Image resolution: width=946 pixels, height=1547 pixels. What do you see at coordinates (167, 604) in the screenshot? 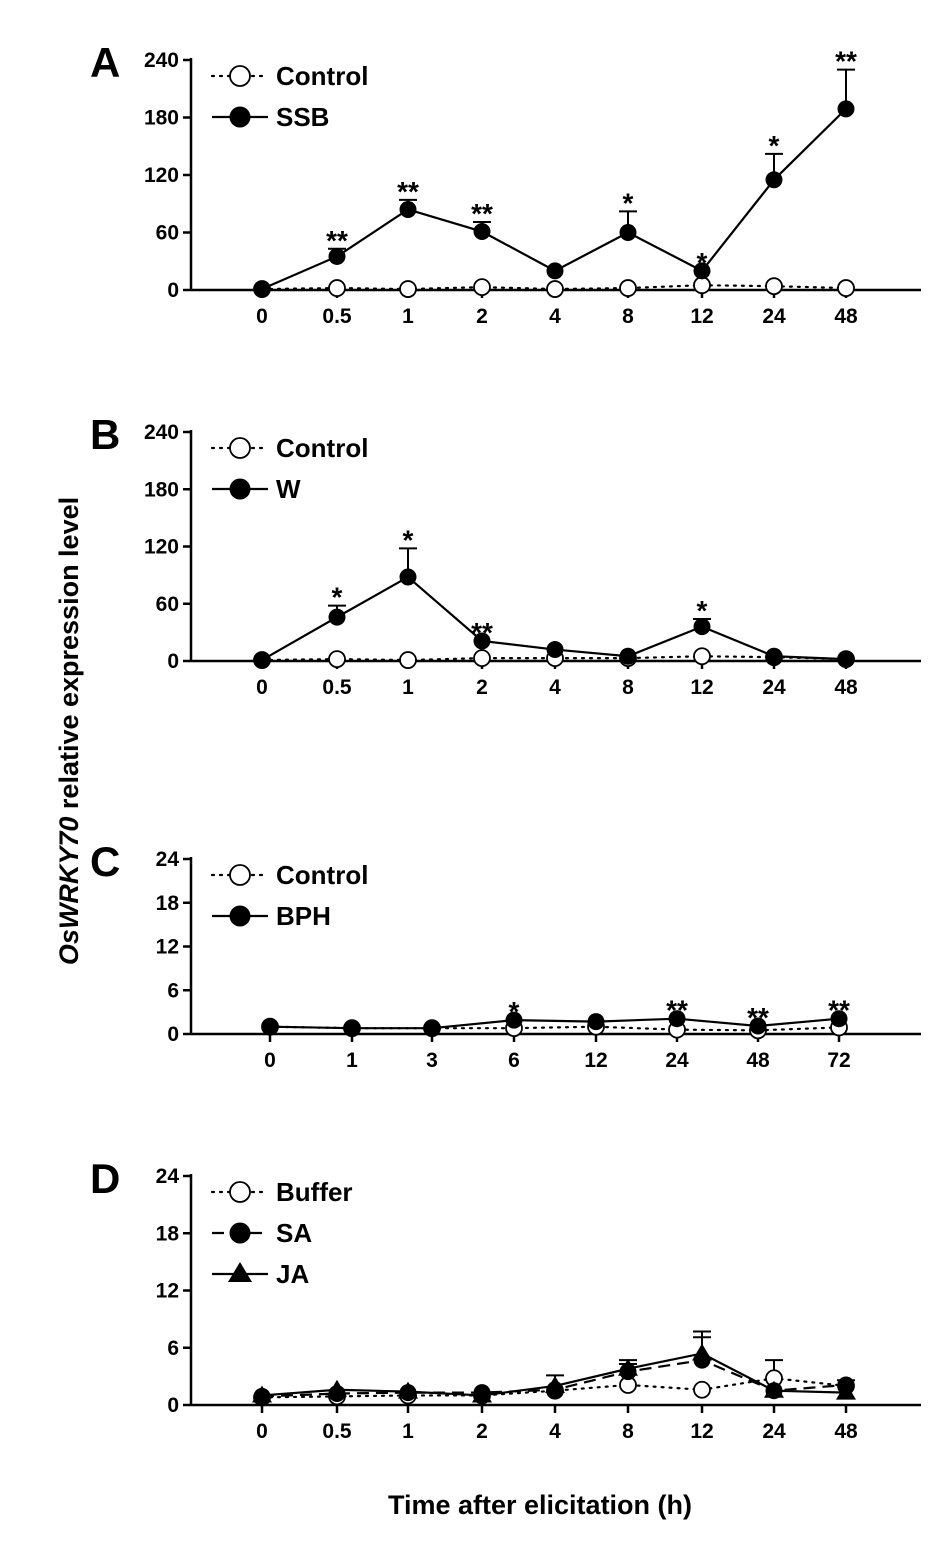
I see `y-tick-label: 60` at bounding box center [167, 604].